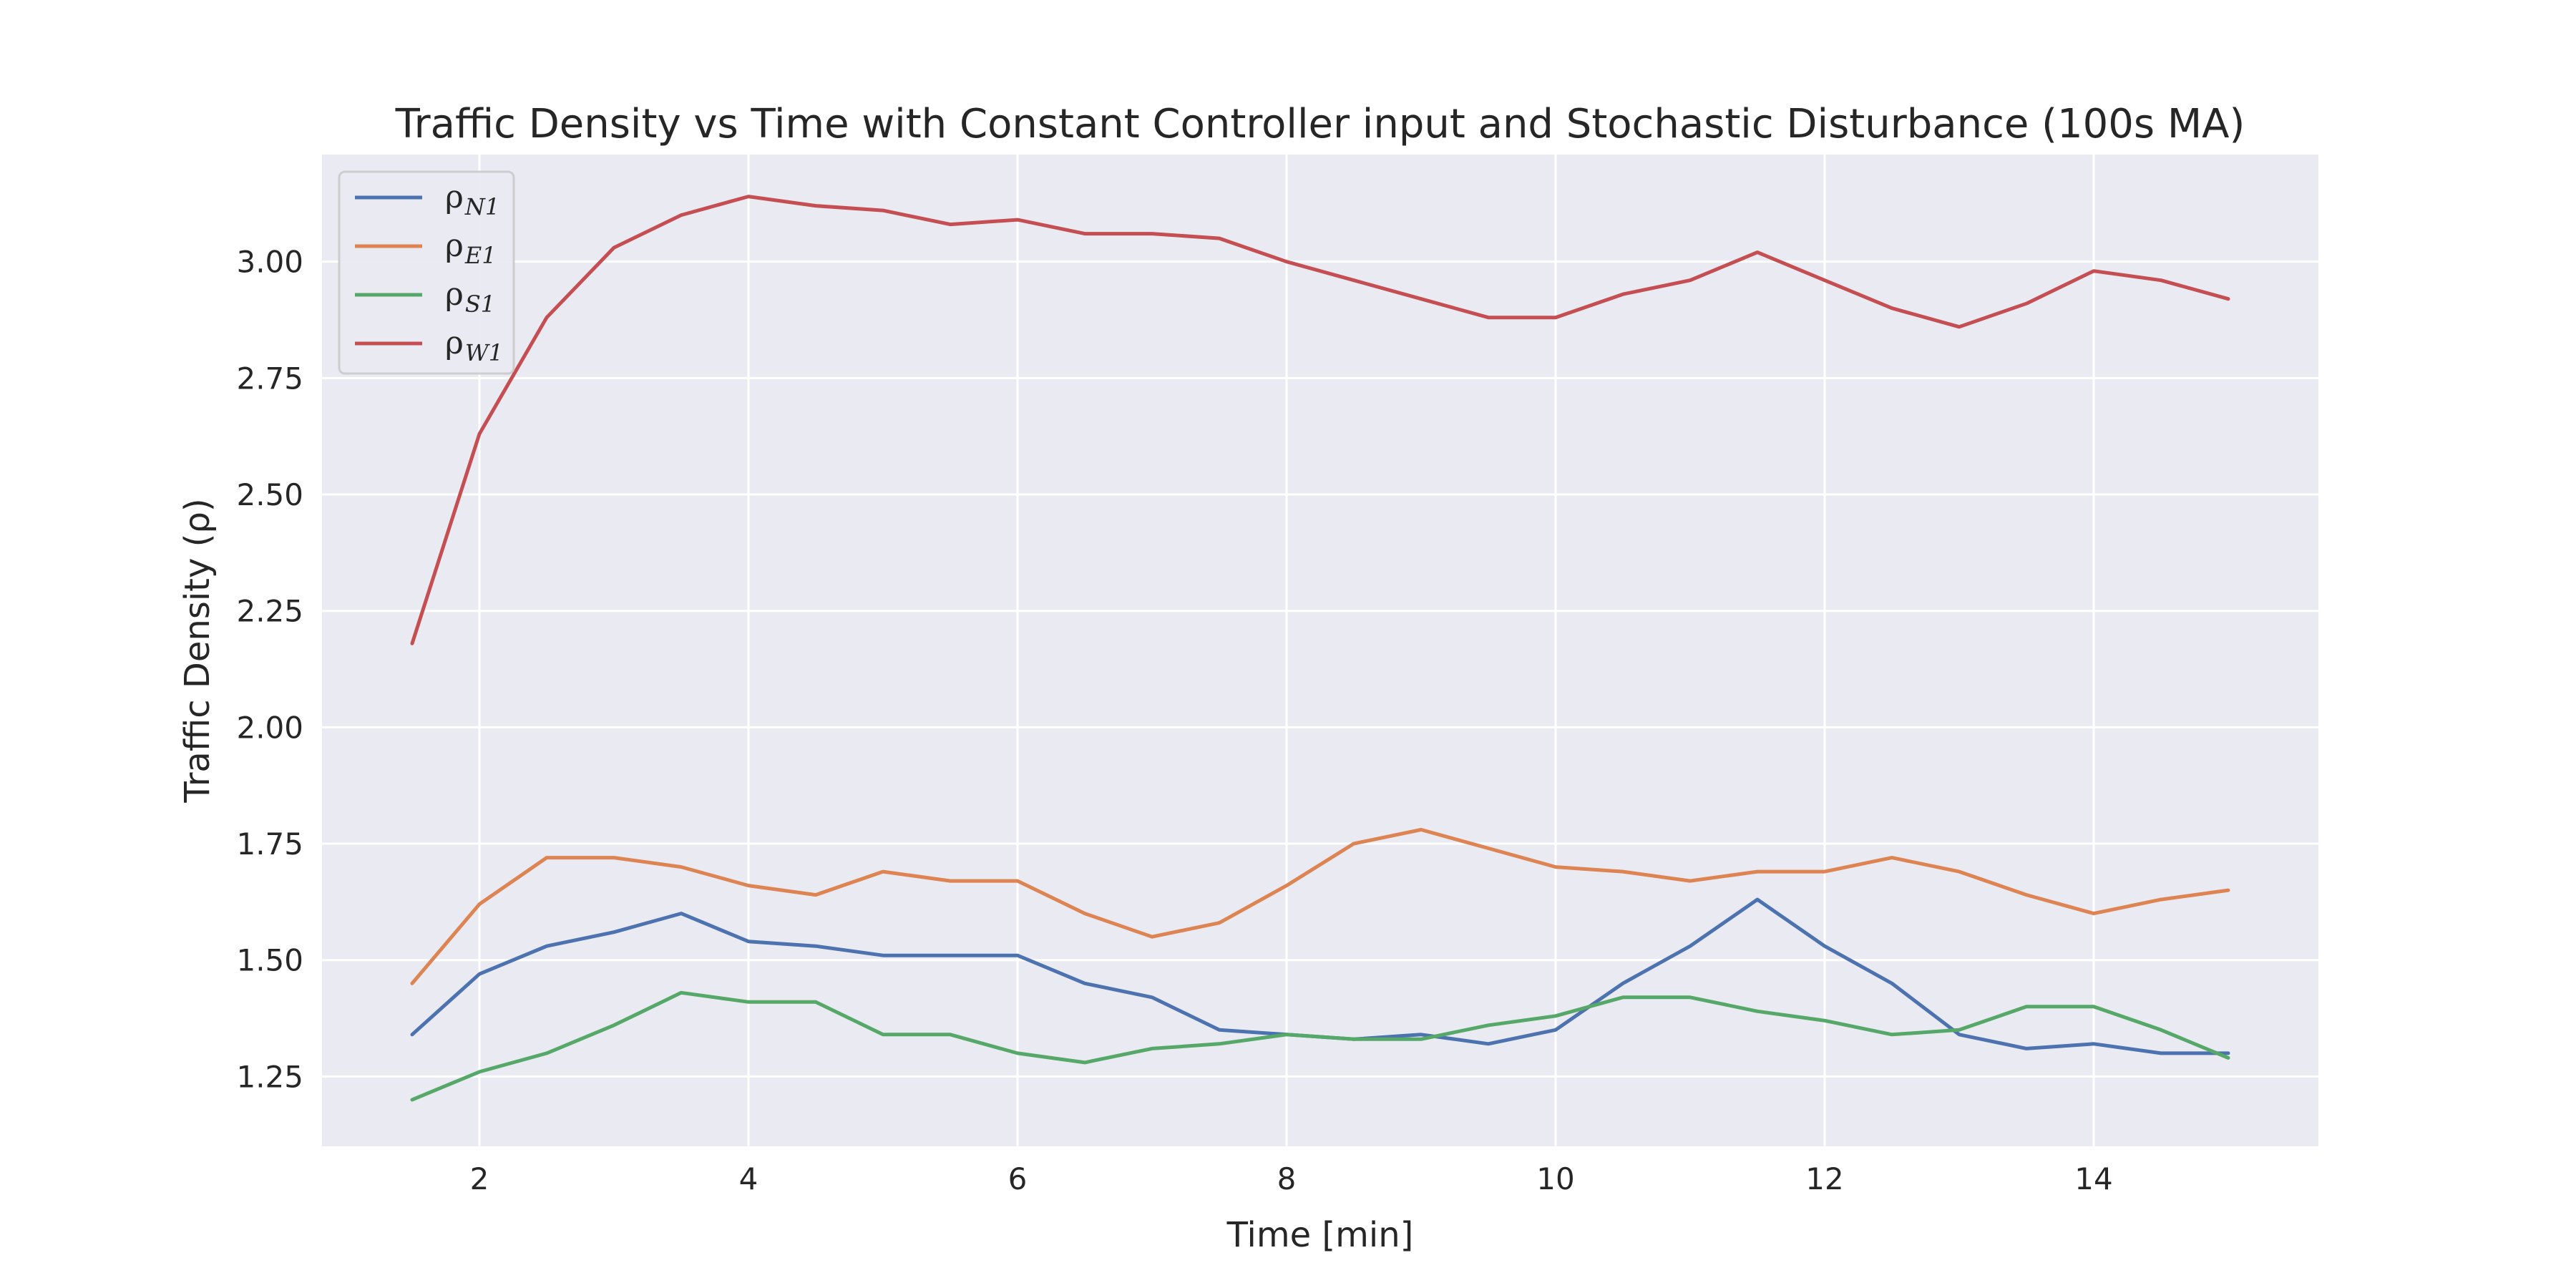 The width and height of the screenshot is (2576, 1288). I want to click on x-tick-label: 4, so click(748, 1178).